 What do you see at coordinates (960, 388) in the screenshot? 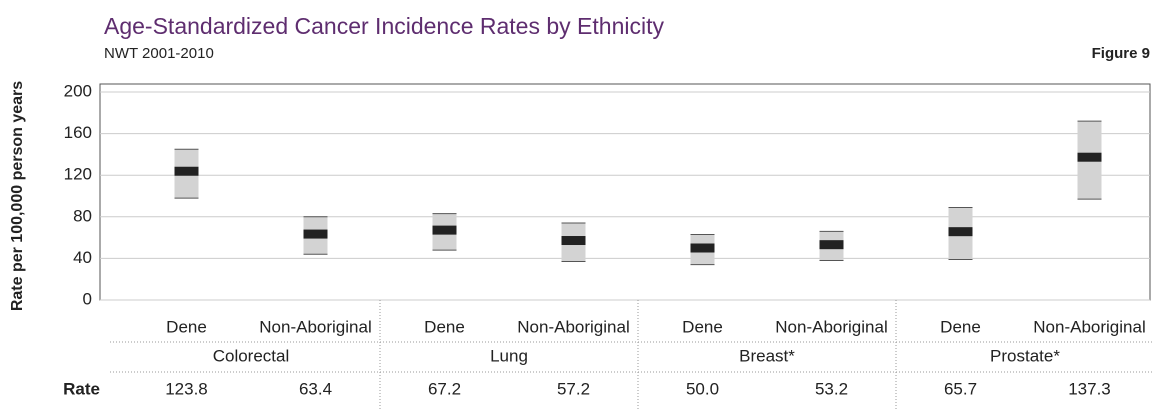
I see `rate-value: 65.7` at bounding box center [960, 388].